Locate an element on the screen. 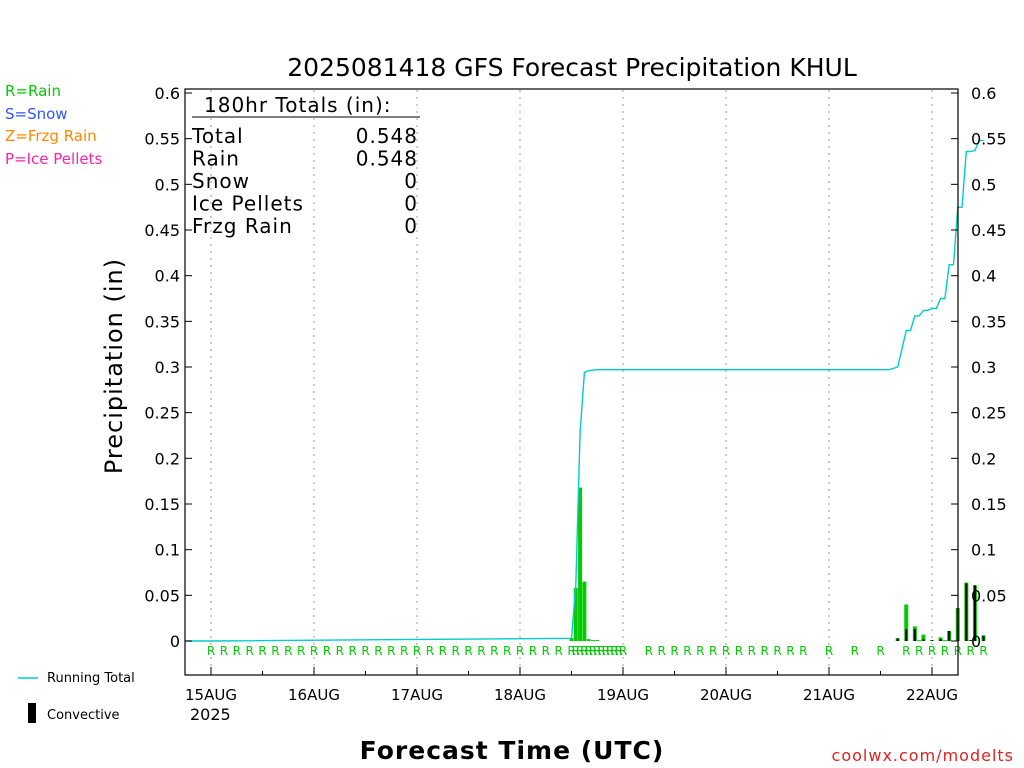 Image resolution: width=1024 pixels, height=768 pixels. y-tick-label-right: 0.5 is located at coordinates (983, 184).